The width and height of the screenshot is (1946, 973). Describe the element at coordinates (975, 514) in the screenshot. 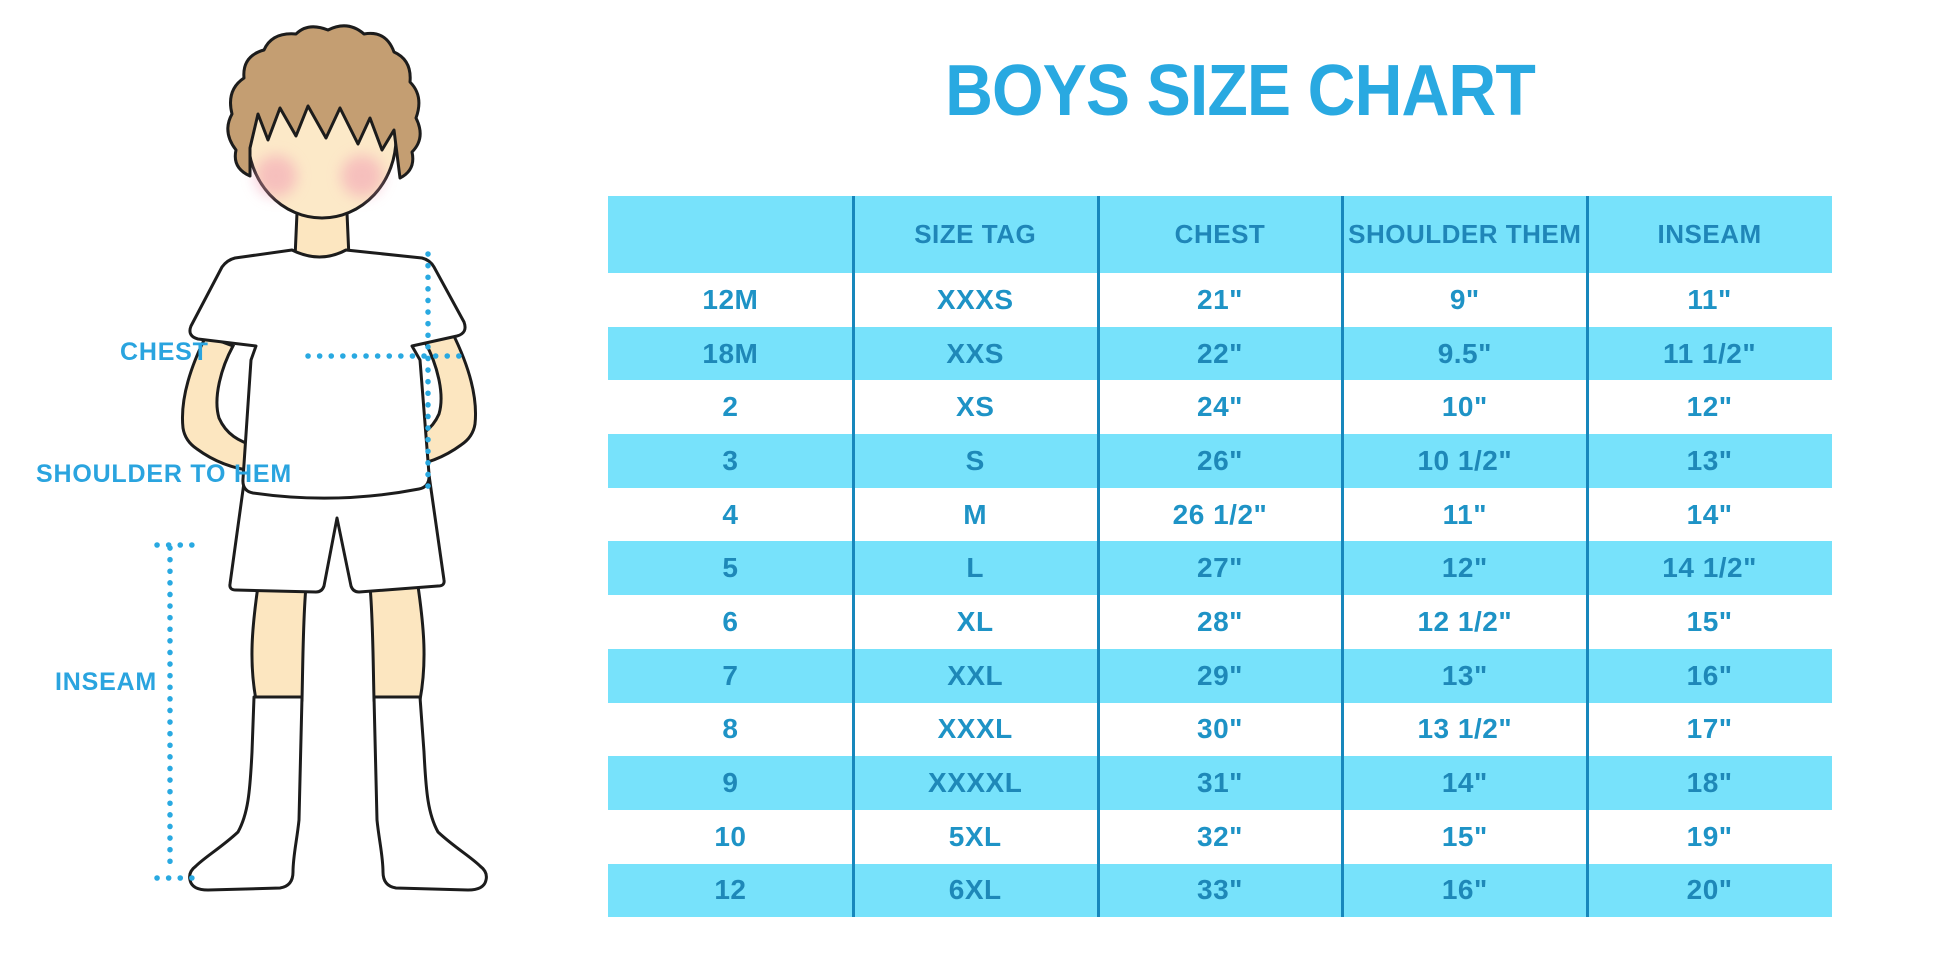

I see `table-cell: M` at that location.